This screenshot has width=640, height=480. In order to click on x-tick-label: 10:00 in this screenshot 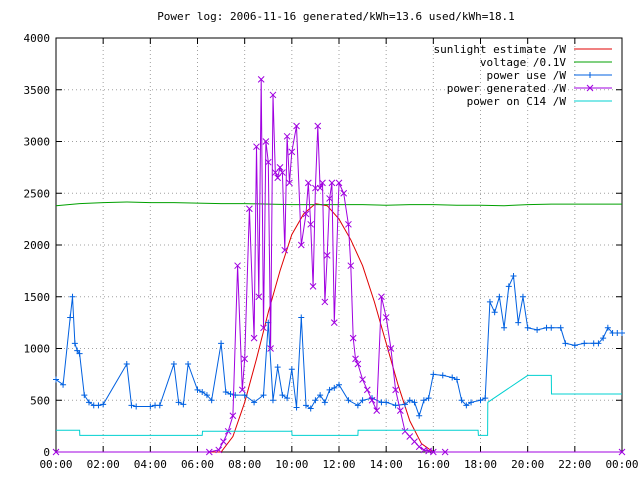, I will do `click(291, 464)`.